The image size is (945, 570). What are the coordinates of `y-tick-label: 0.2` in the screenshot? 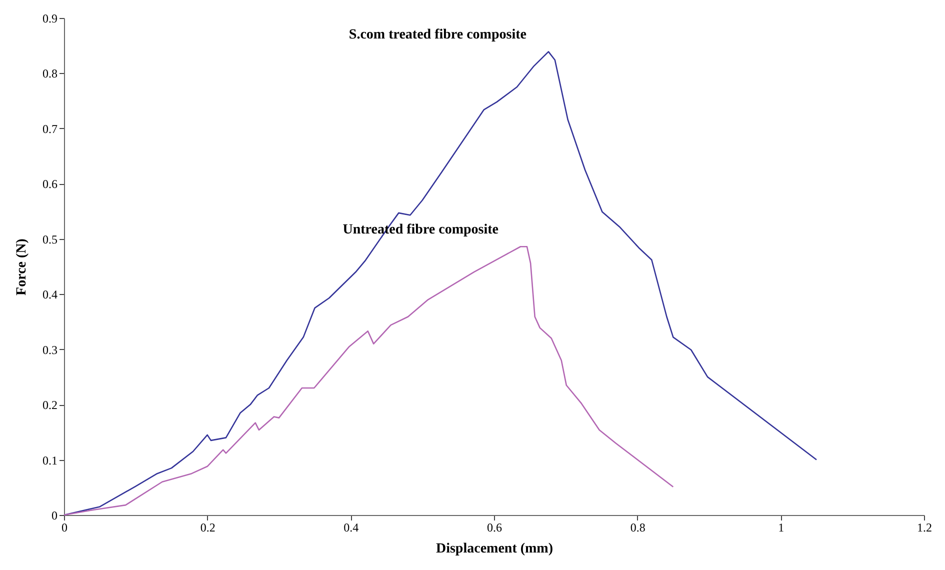 It's located at (50, 405).